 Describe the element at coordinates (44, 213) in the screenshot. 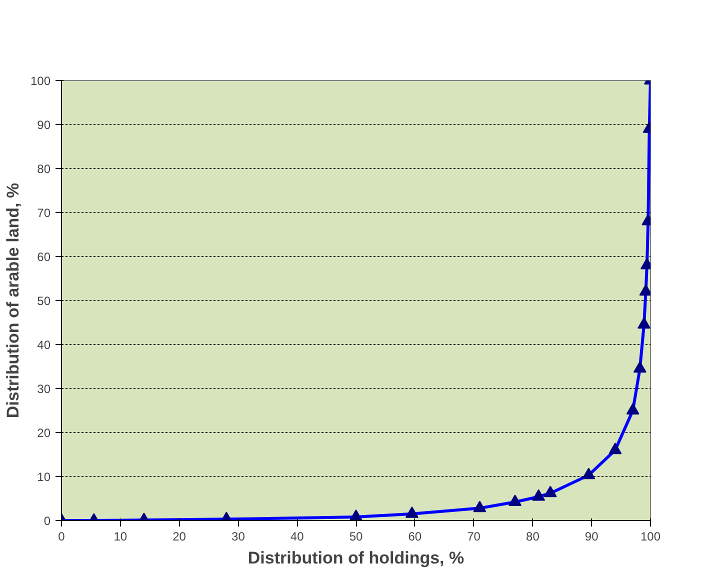

I see `y-tick-label: 70` at that location.